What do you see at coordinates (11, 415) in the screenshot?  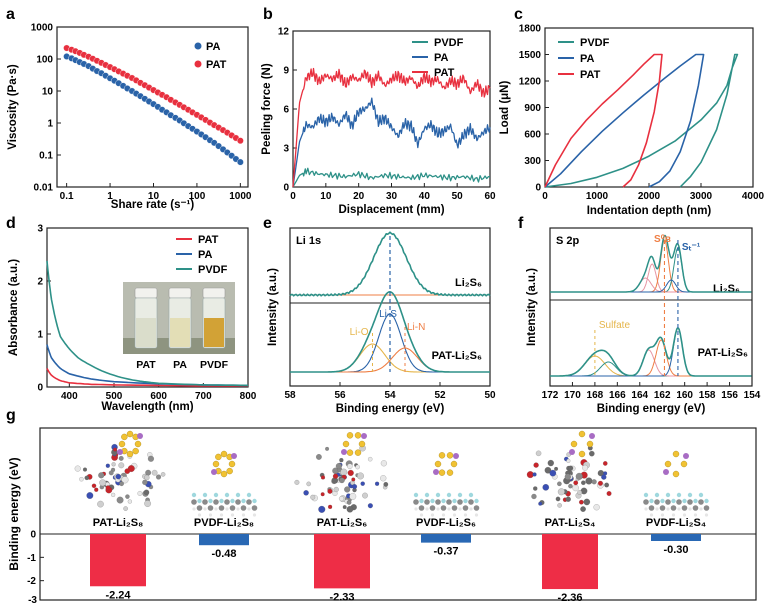 I see `panel-label-g: g` at bounding box center [11, 415].